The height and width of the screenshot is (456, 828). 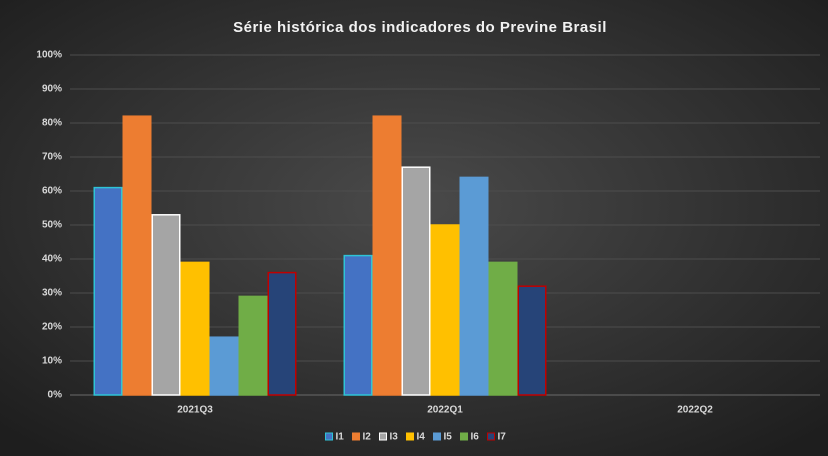 I want to click on legend-label: I7, so click(x=502, y=437).